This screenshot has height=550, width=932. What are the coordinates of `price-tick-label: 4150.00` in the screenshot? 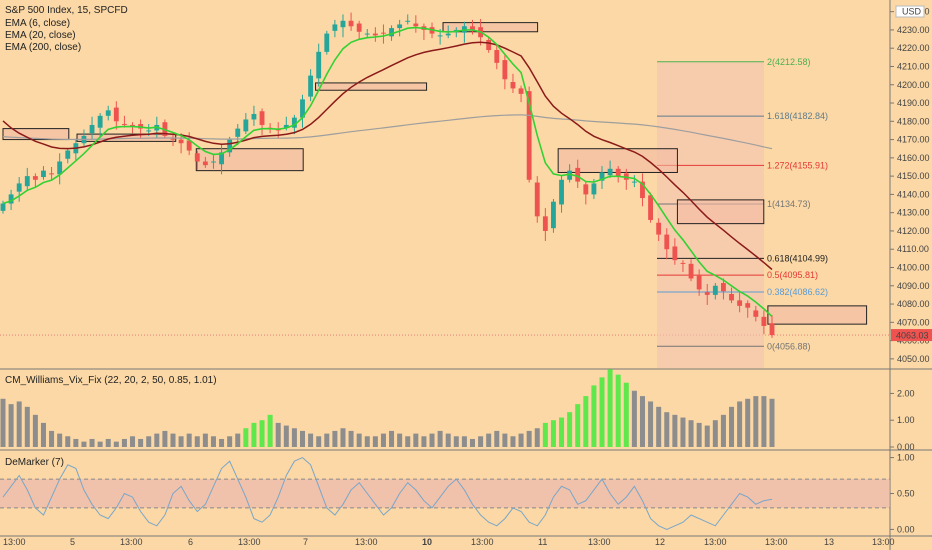 It's located at (913, 176).